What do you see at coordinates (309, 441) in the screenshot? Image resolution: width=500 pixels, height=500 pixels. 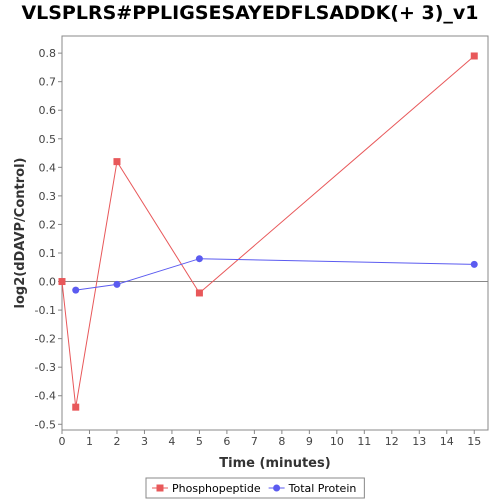 I see `x-tick-label: 9` at bounding box center [309, 441].